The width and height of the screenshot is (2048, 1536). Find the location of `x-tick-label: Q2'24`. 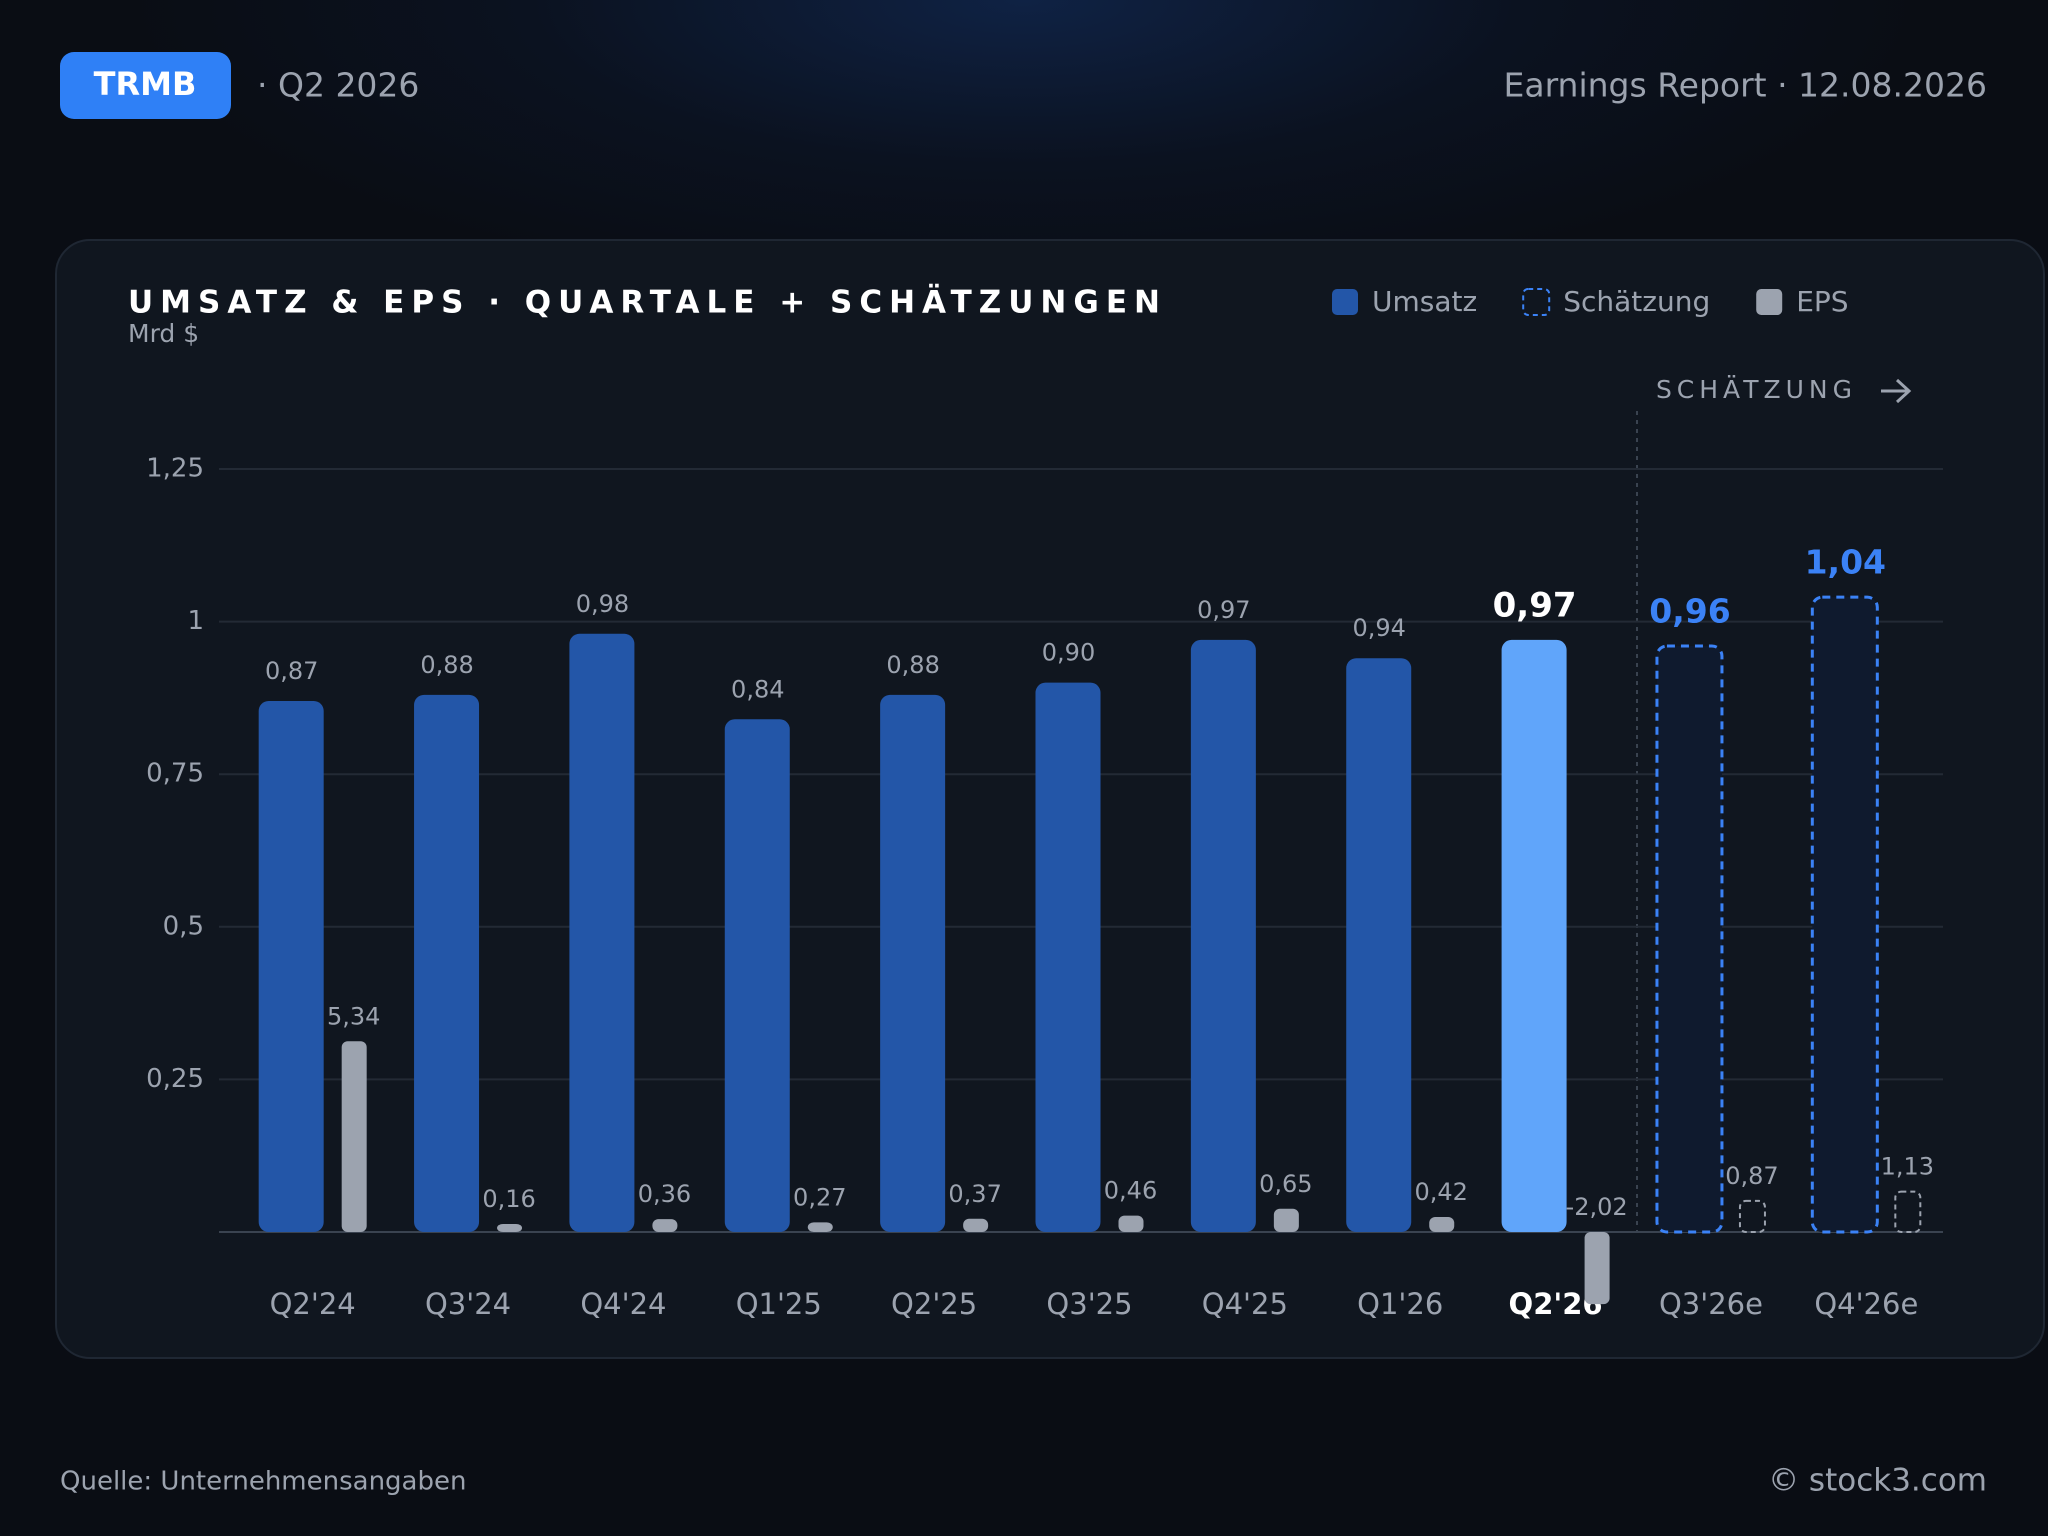

x-tick-label: Q2'24 is located at coordinates (313, 1304).